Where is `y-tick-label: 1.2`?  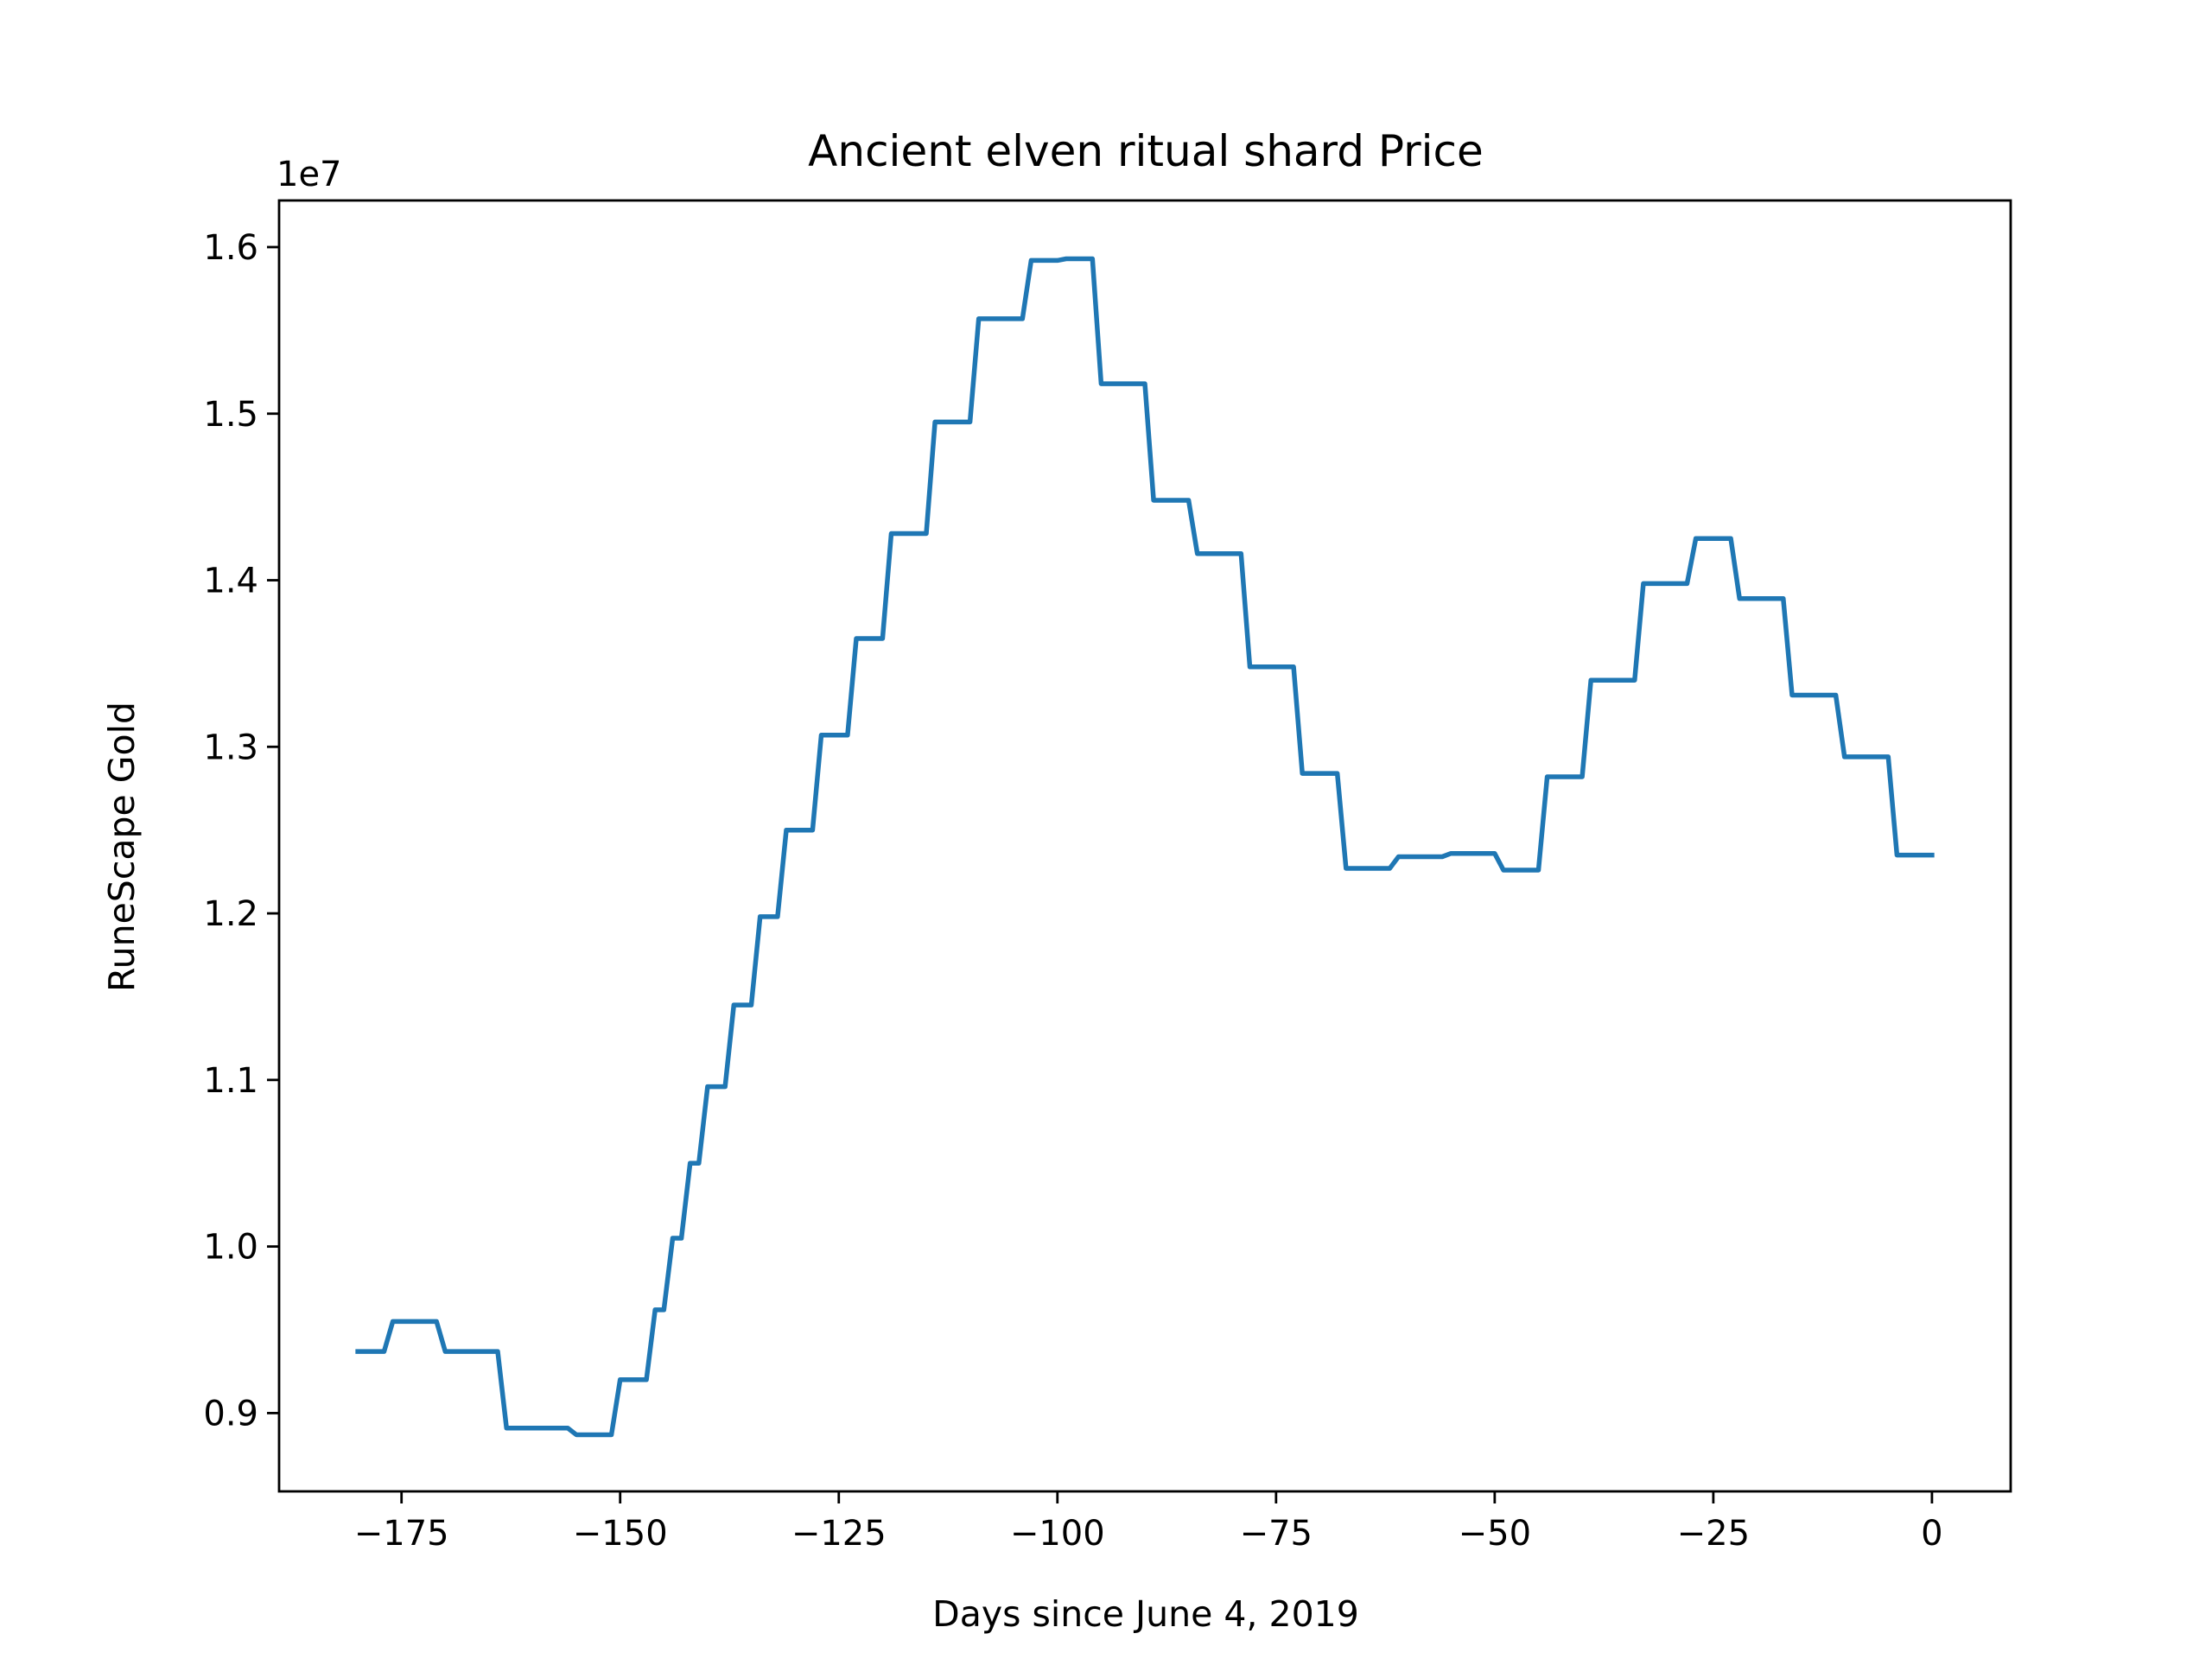 y-tick-label: 1.2 is located at coordinates (231, 914).